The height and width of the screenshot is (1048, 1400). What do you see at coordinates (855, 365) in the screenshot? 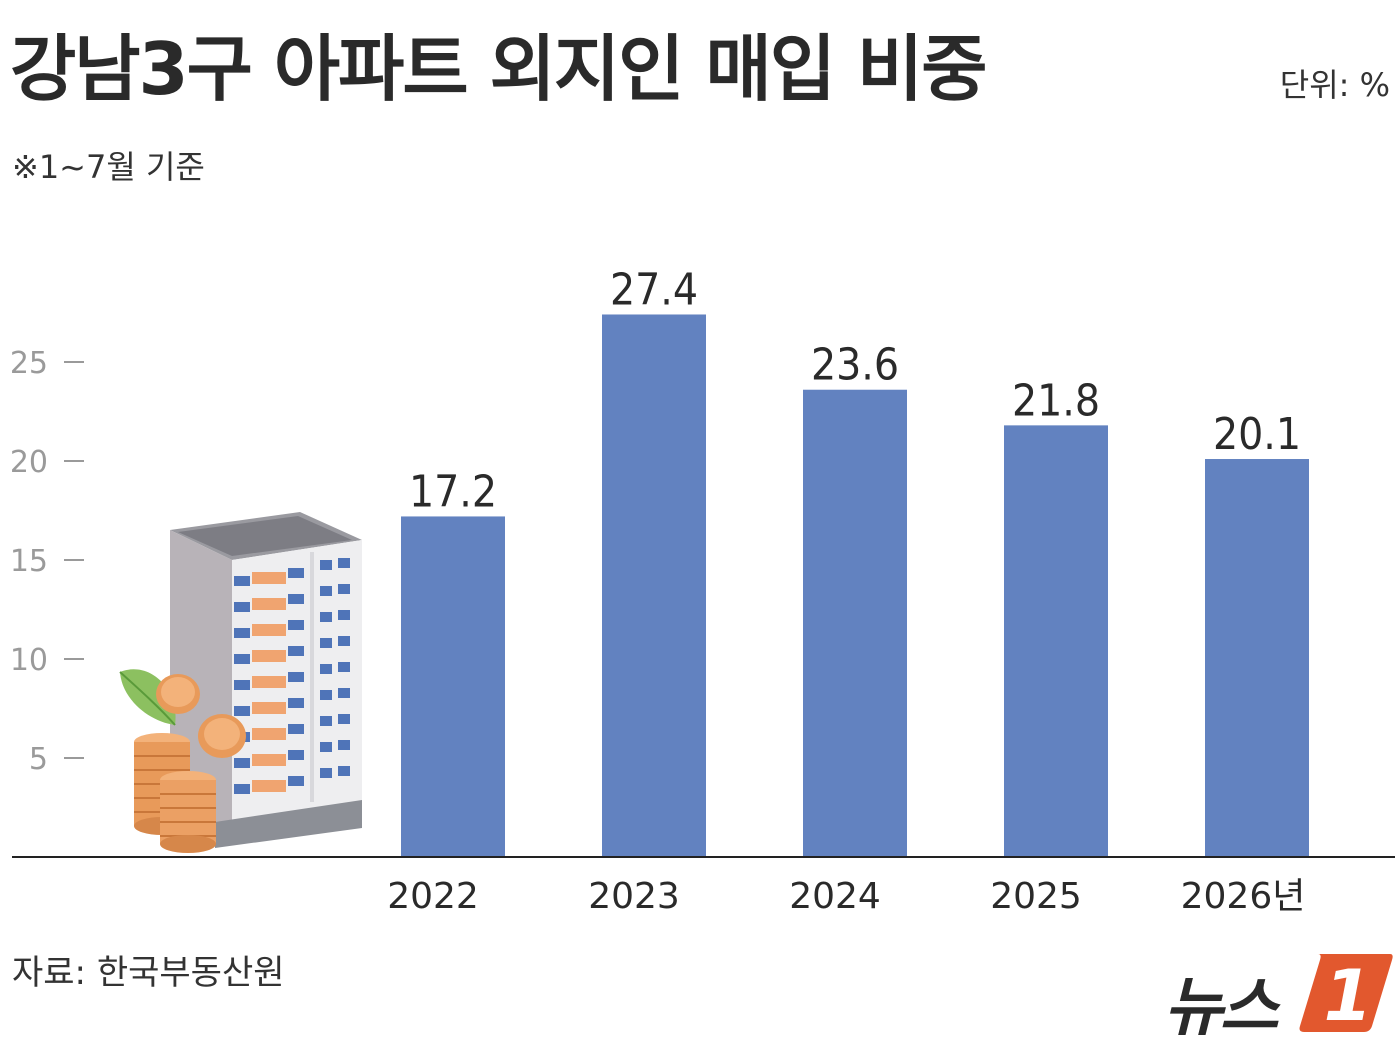
I see `bar-value-label: 23.6` at bounding box center [855, 365].